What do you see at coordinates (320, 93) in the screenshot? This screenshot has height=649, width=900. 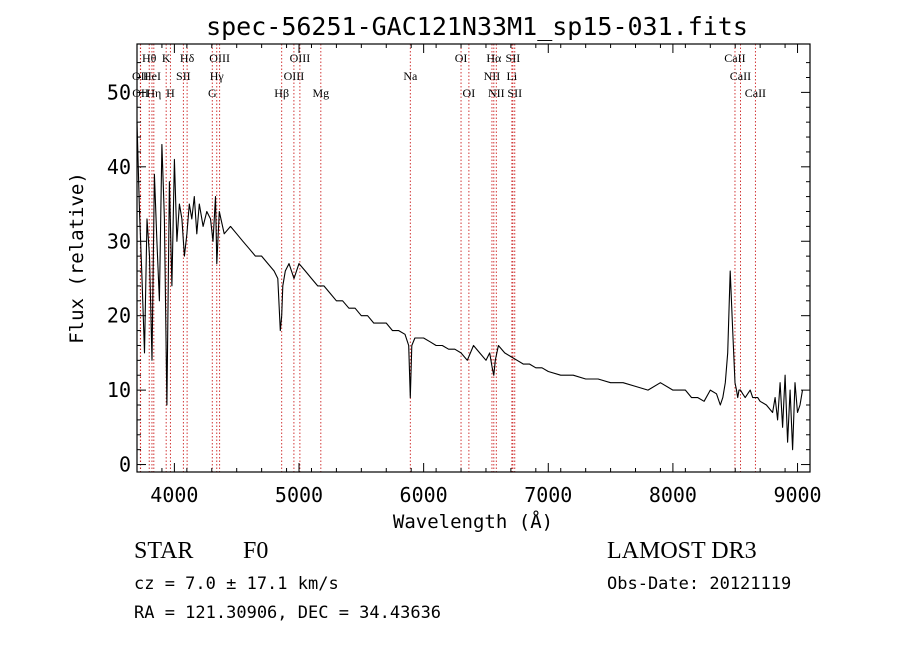 I see `spectral-line-label: Mg` at bounding box center [320, 93].